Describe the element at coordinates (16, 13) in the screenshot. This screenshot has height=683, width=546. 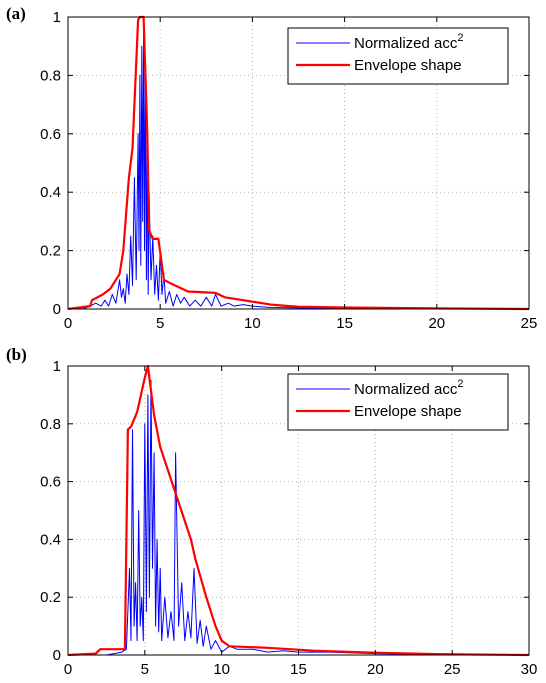
I see `panel-a-tag: (a)` at that location.